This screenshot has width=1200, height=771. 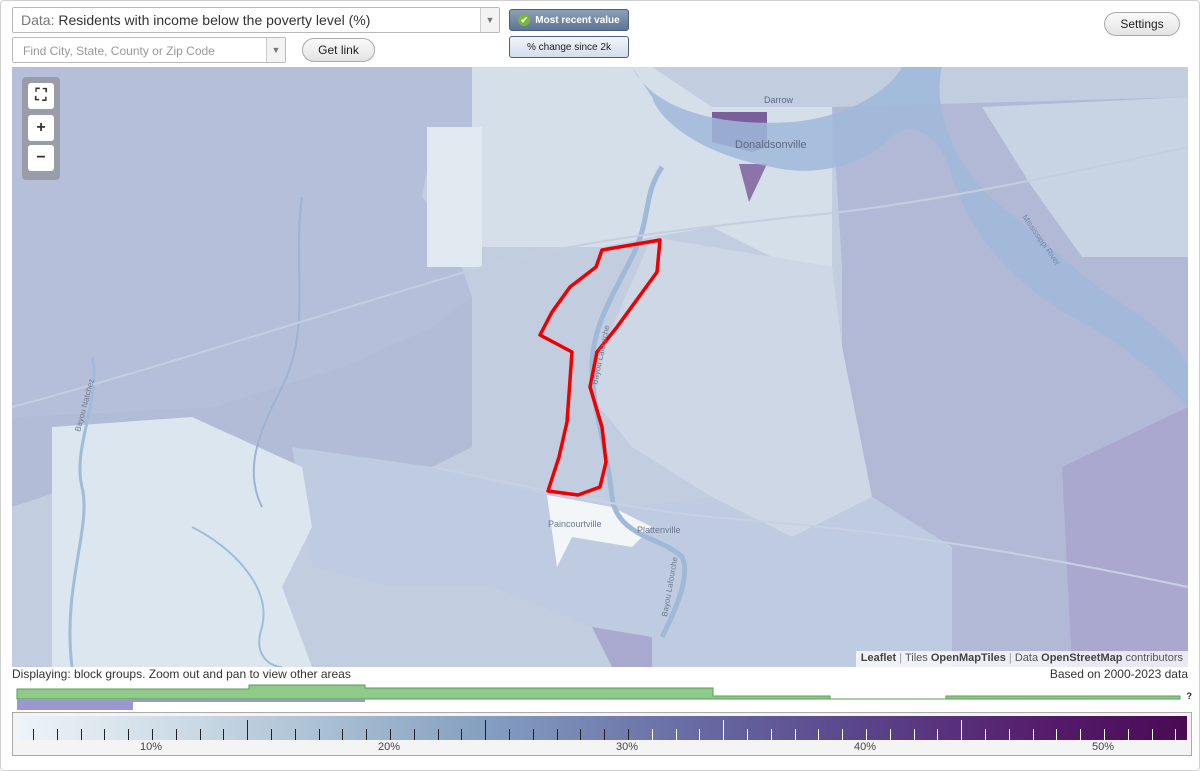 What do you see at coordinates (1189, 696) in the screenshot?
I see `unknown-value-mark: ?` at bounding box center [1189, 696].